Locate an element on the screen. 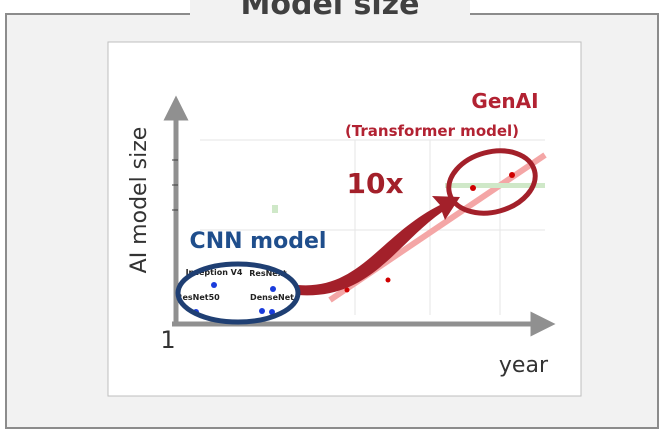  cnn-ellipse is located at coordinates (238, 293).